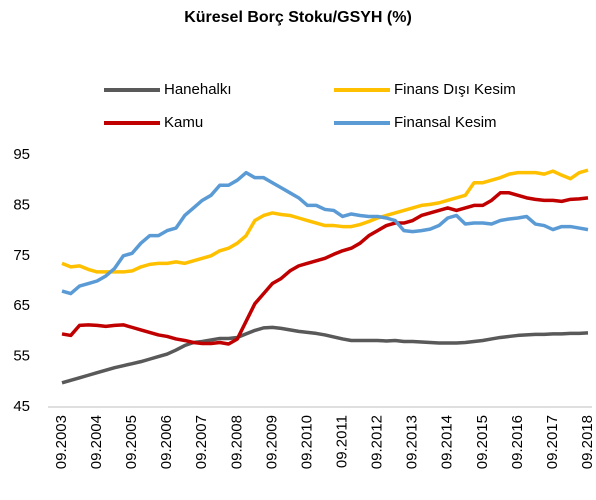  Describe the element at coordinates (306, 442) in the screenshot. I see `x-tick-label: 09.2010` at that location.